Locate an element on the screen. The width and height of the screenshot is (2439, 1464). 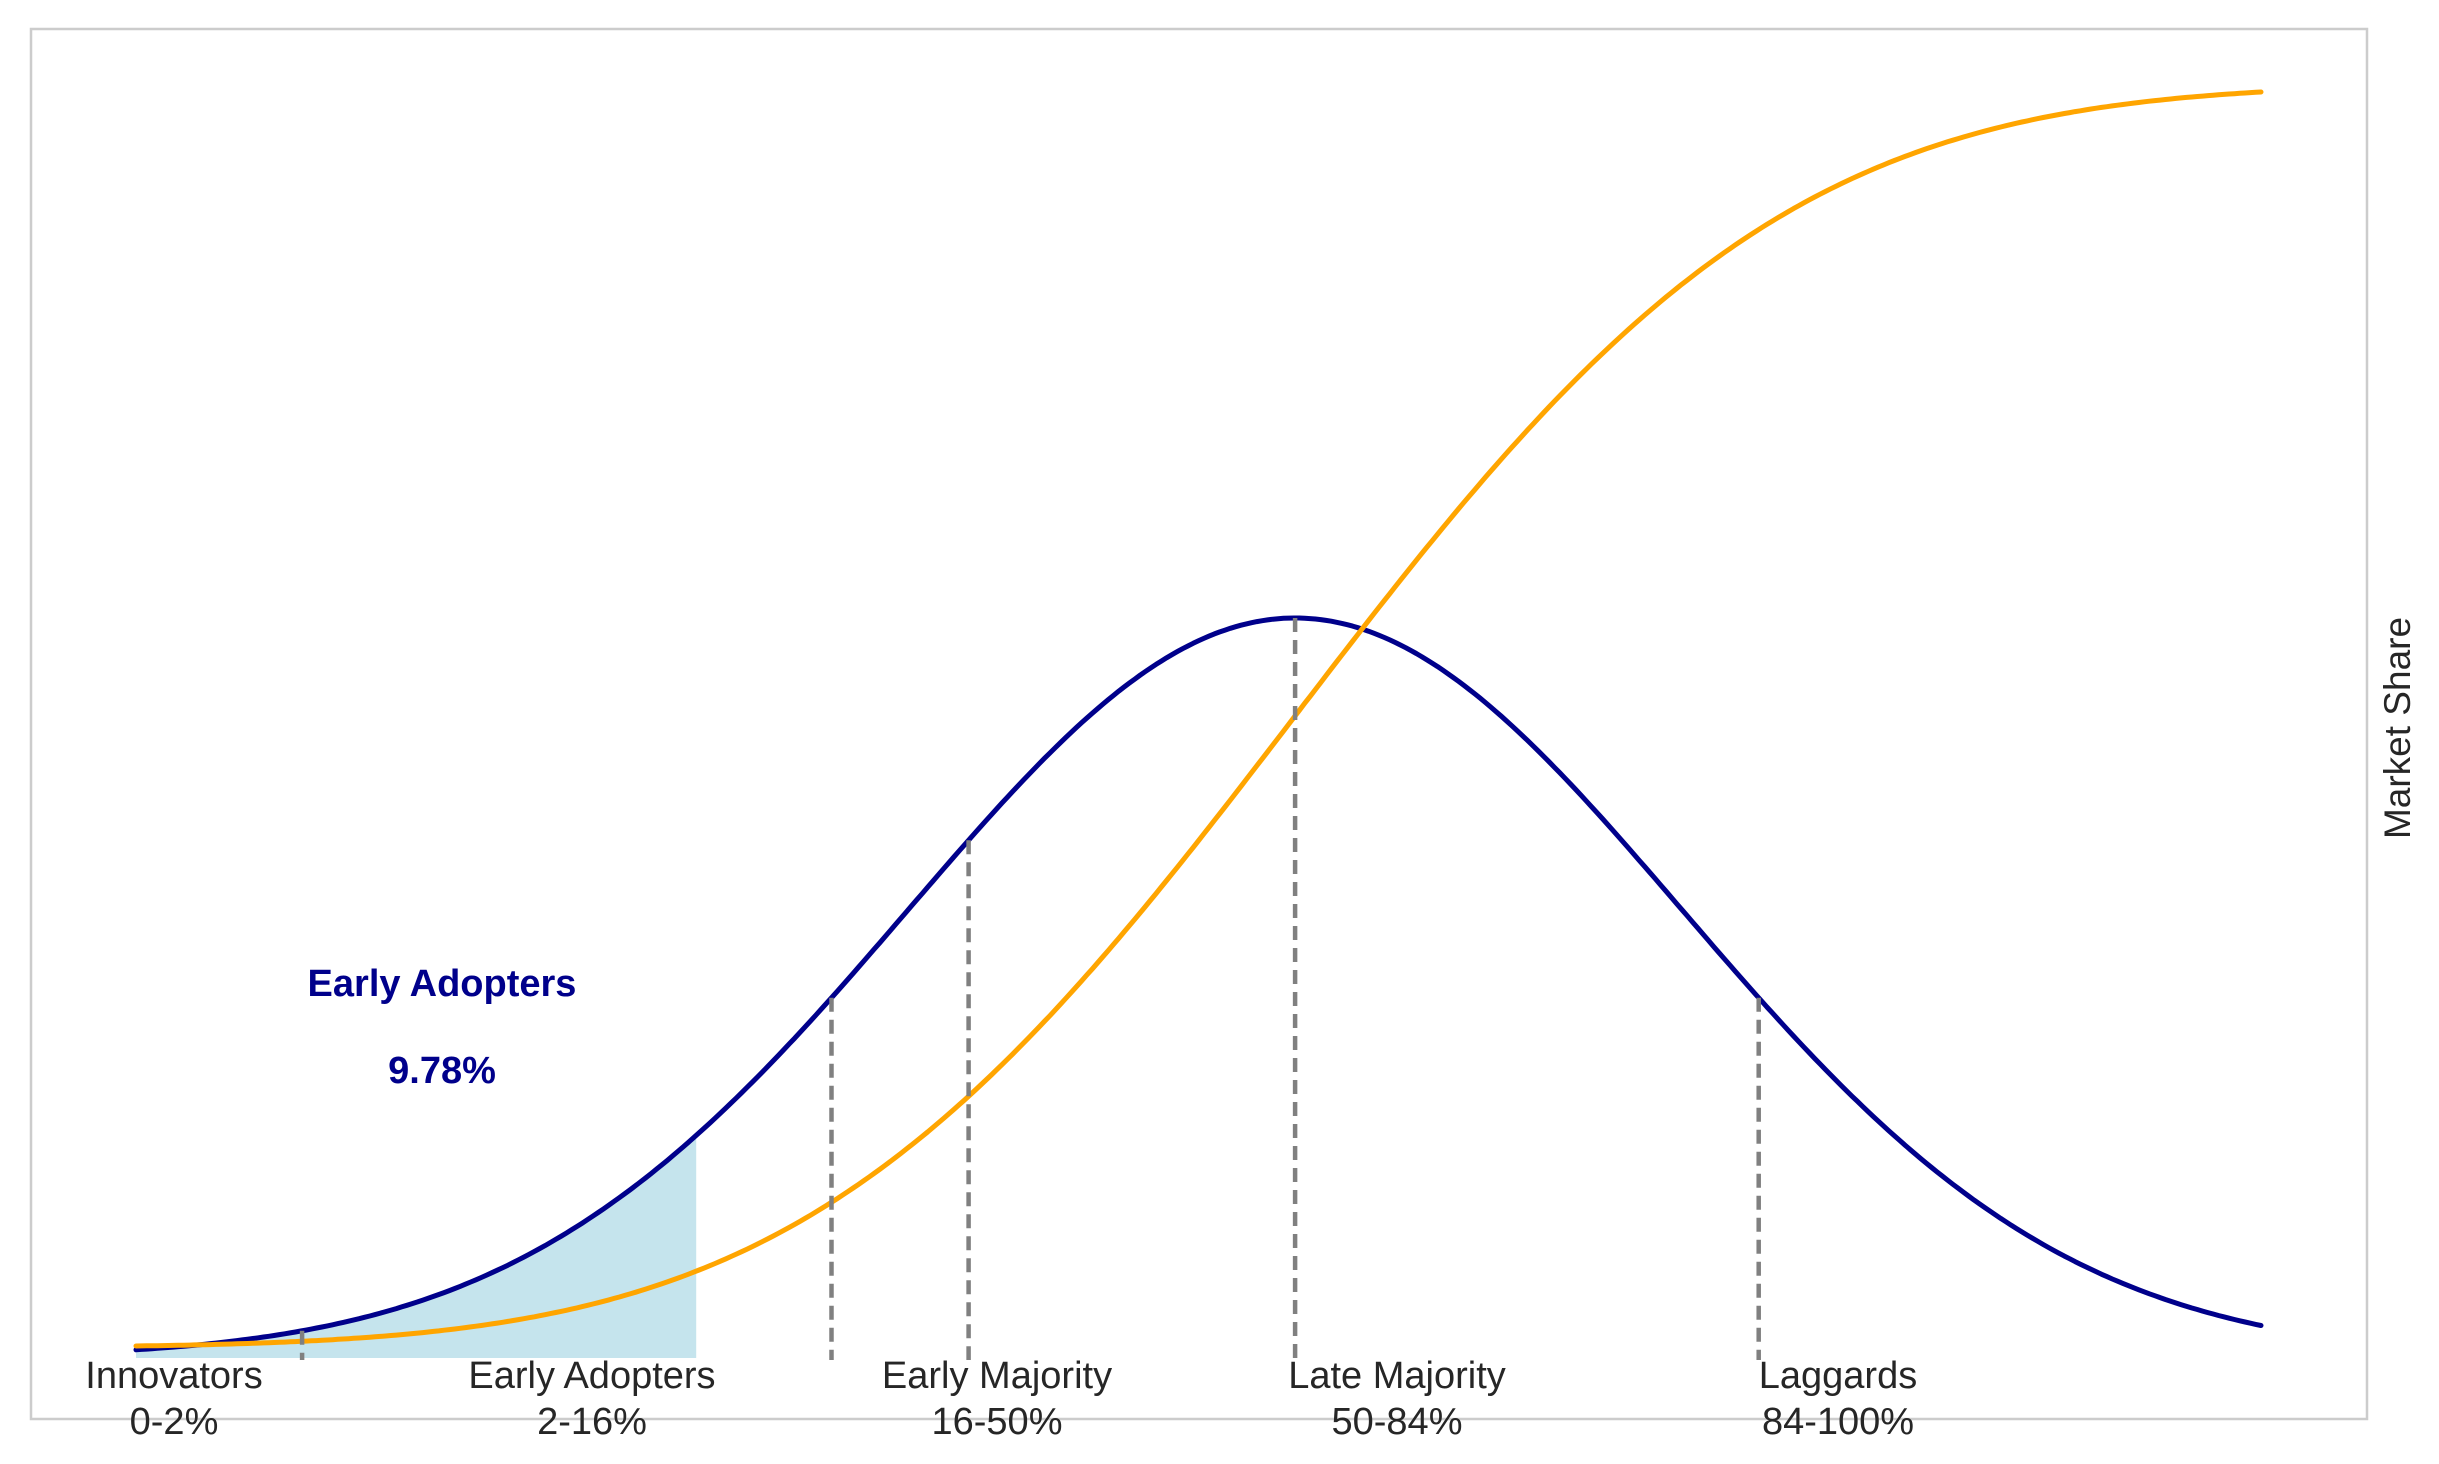
segment-range: 16-50% is located at coordinates (997, 1422).